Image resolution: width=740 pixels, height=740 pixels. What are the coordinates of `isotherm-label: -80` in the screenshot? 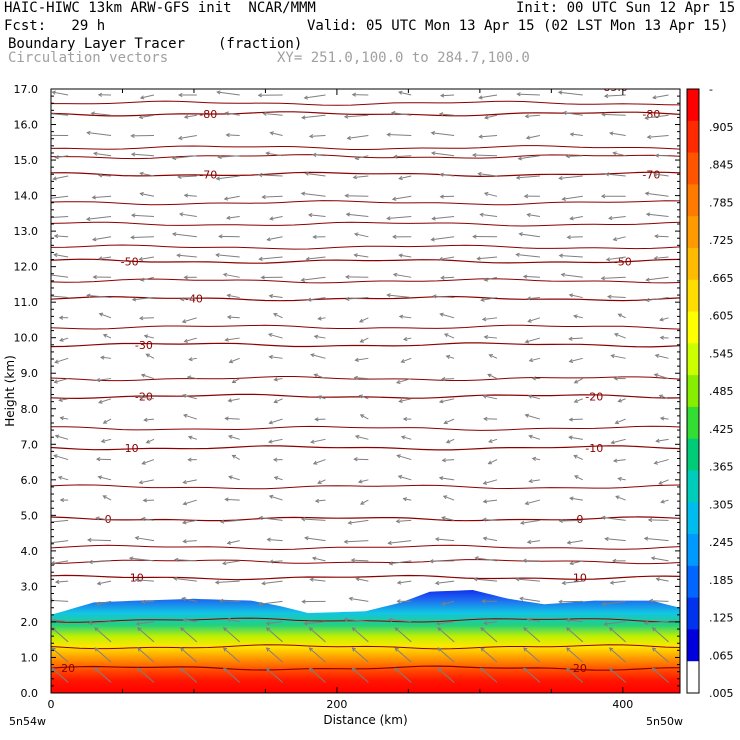 It's located at (651, 114).